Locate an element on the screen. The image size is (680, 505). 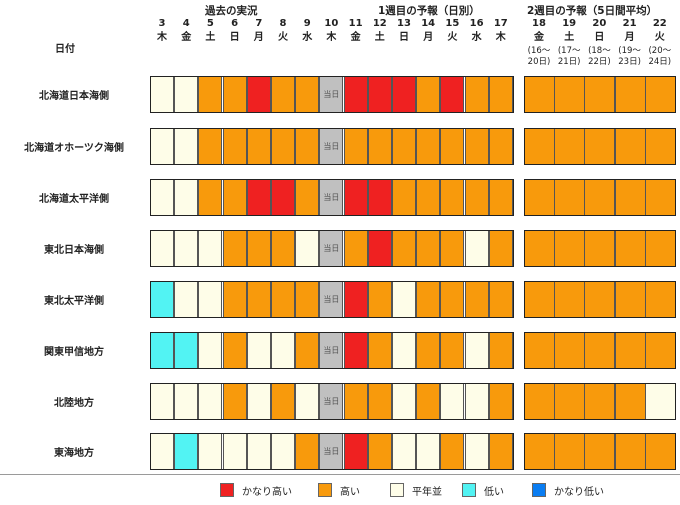
legend-swatch-very-high is located at coordinates (227, 490).